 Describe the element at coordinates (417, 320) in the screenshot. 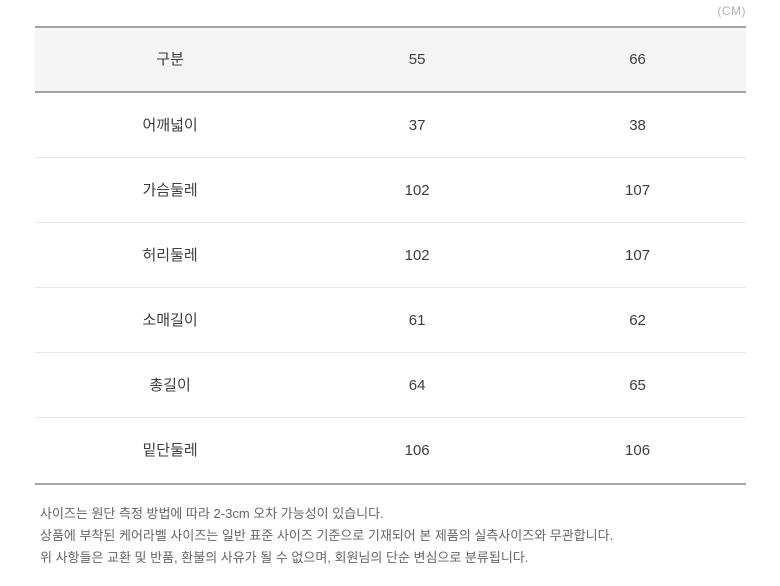

I see `row-value-55: 61` at that location.